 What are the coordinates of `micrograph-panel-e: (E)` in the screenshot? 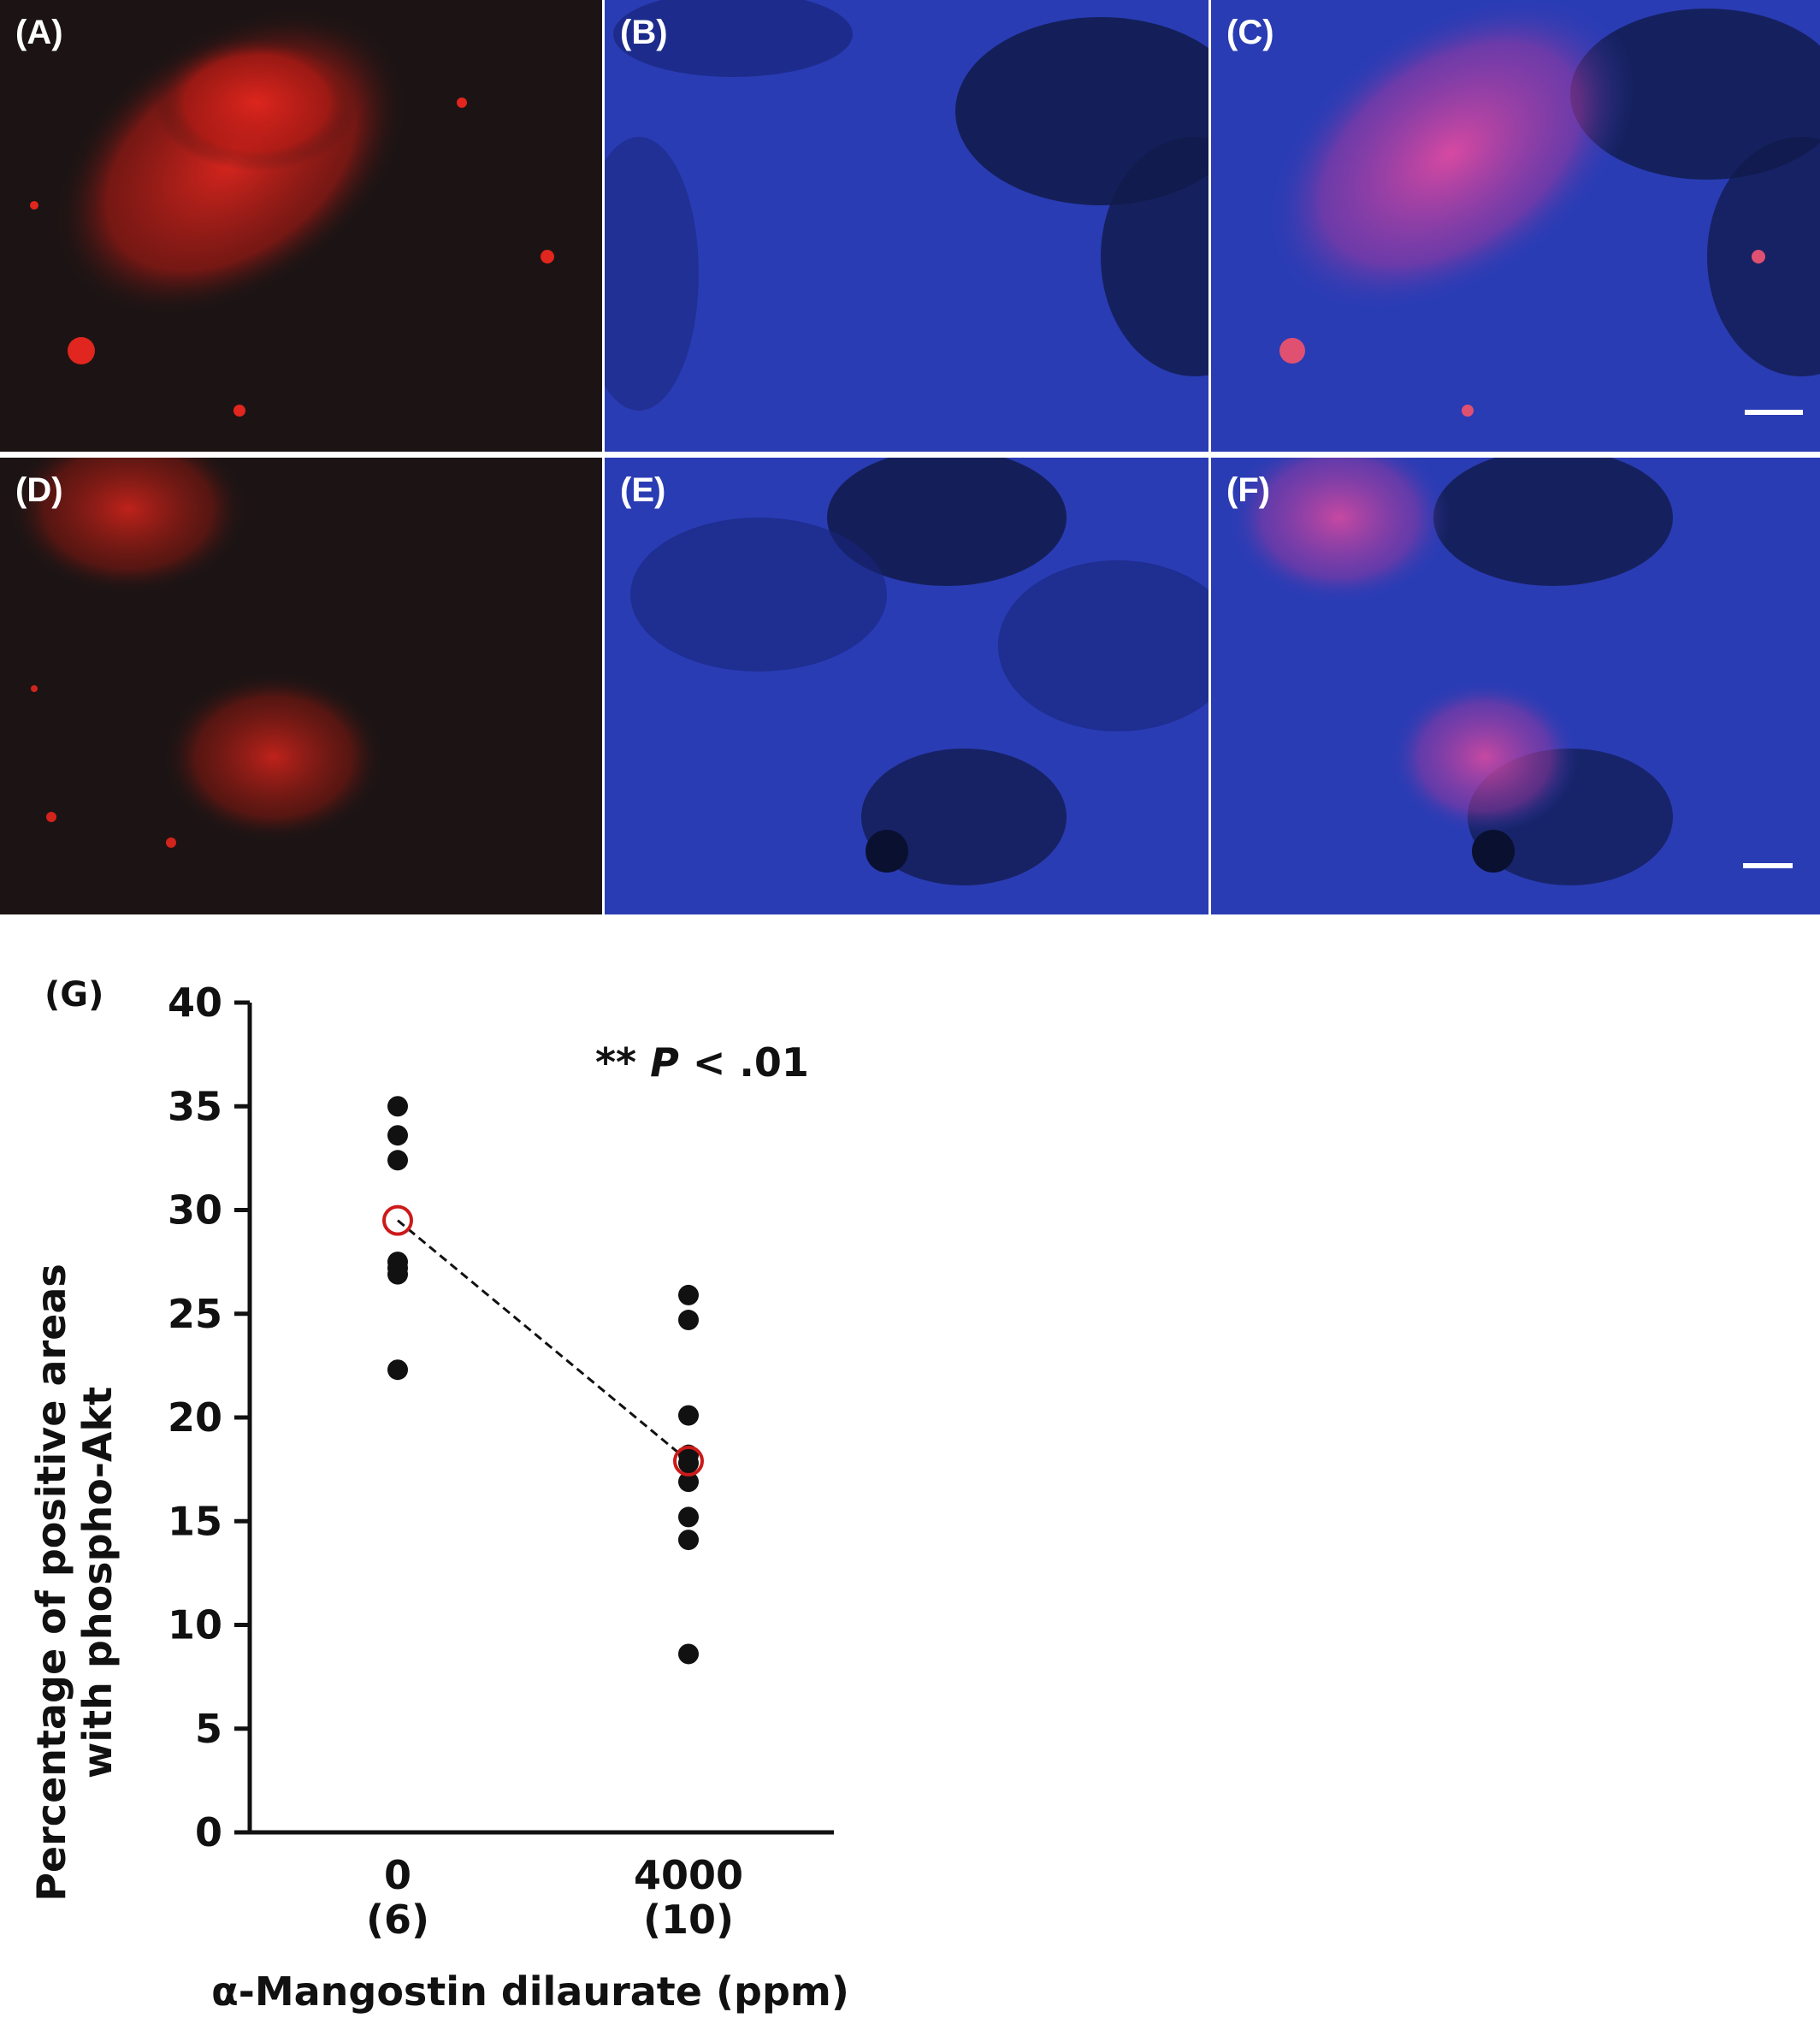 It's located at (906, 686).